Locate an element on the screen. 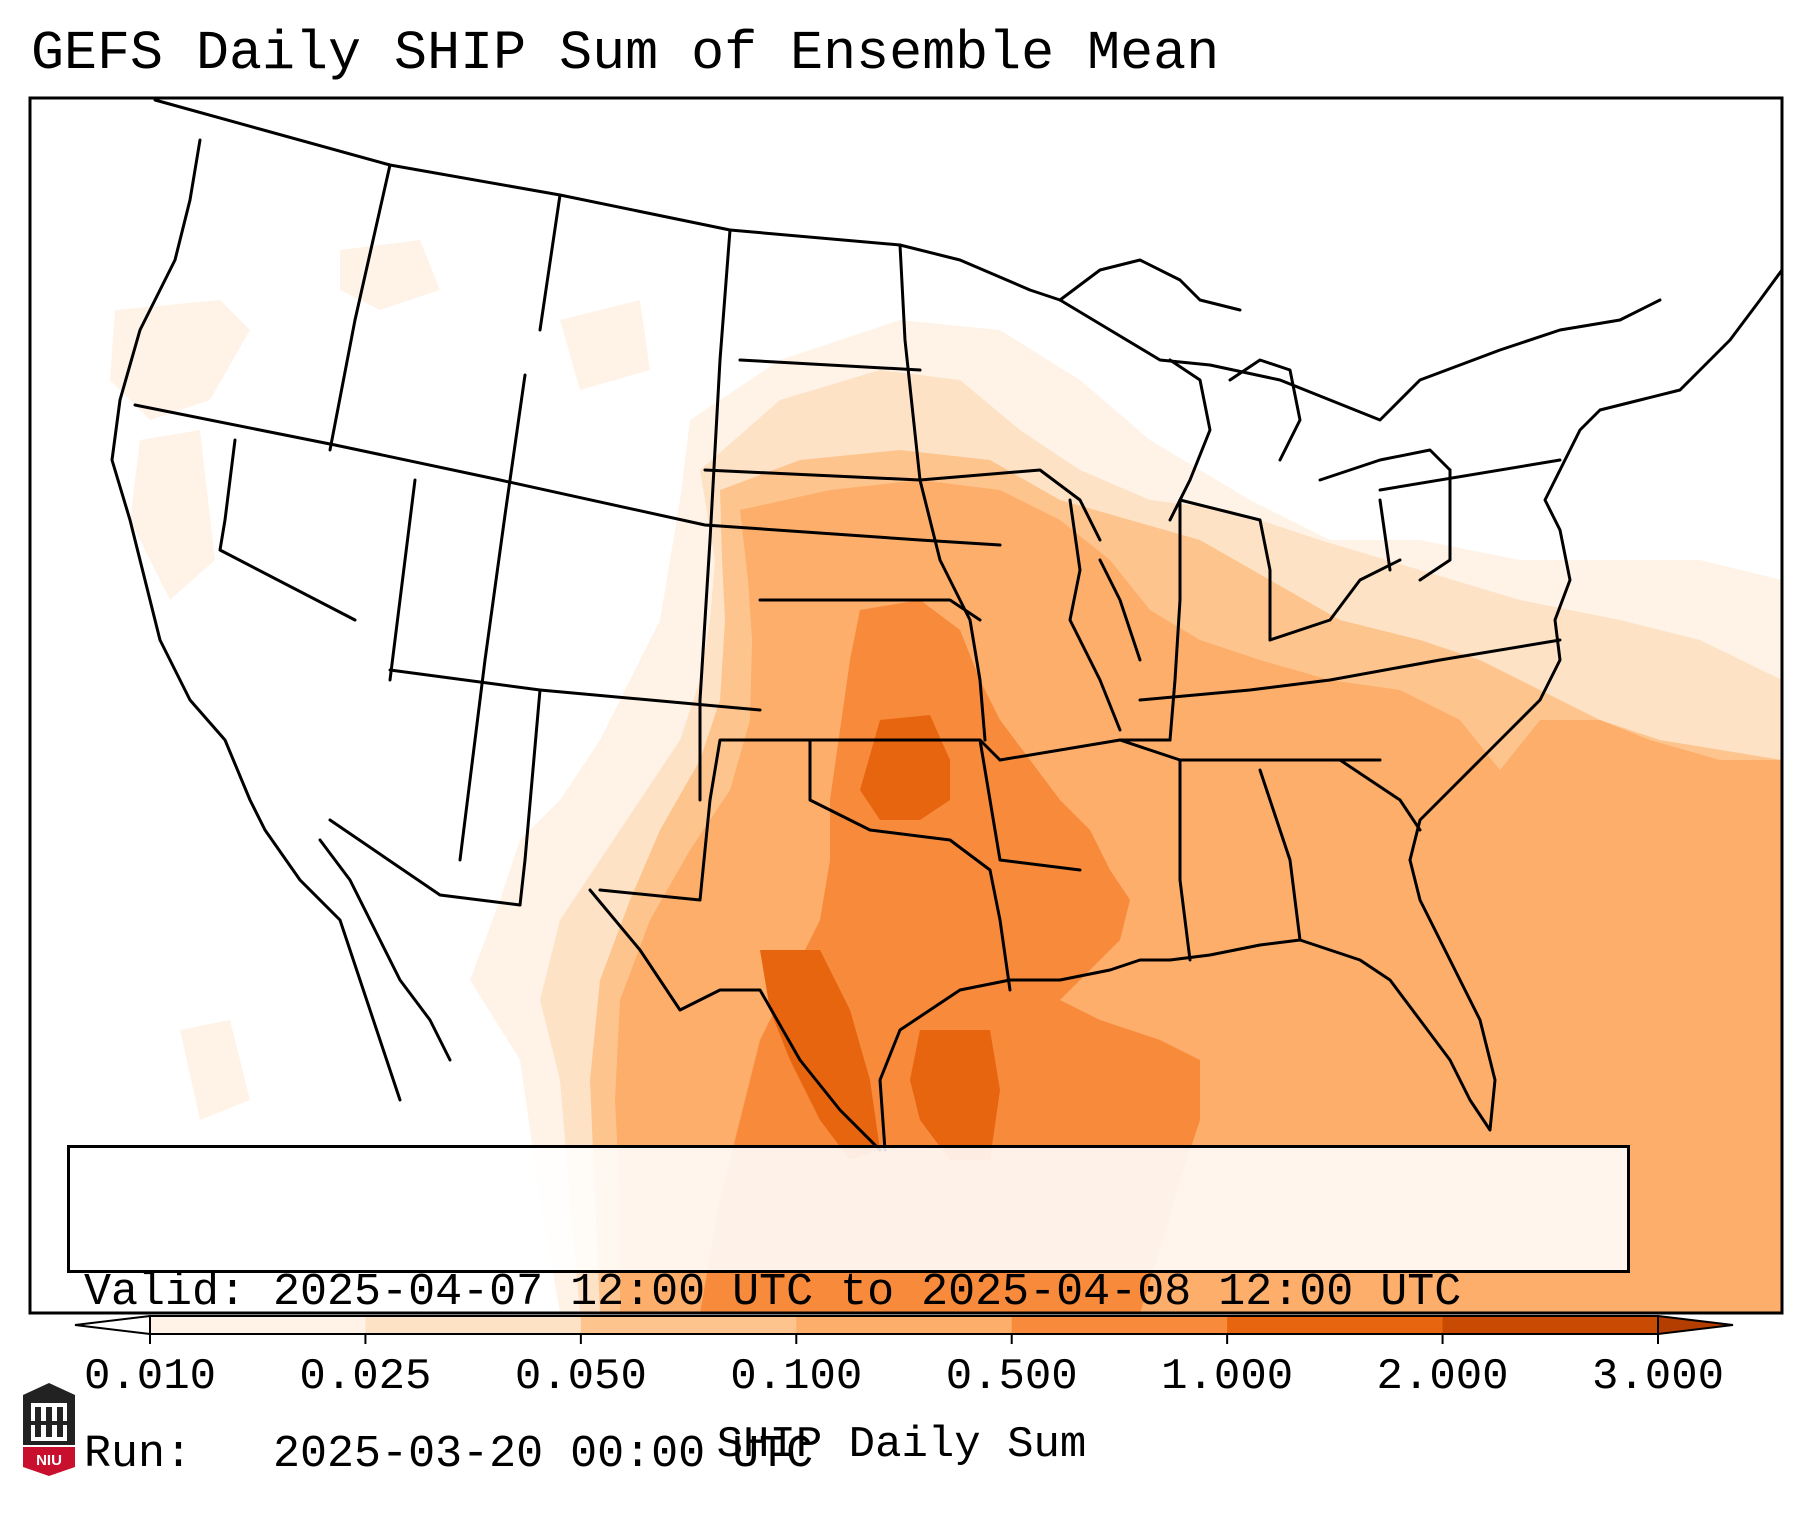 This screenshot has height=1536, width=1803. colorbar-tick-label: 0.010 is located at coordinates (150, 1377).